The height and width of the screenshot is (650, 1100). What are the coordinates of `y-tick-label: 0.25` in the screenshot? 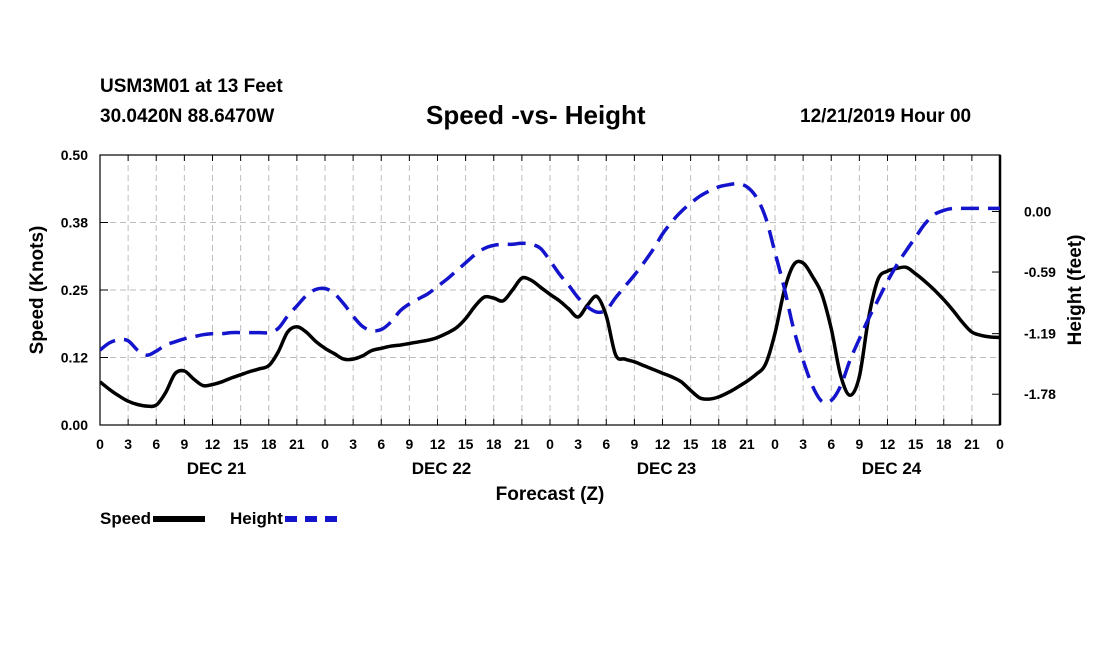 It's located at (74, 290).